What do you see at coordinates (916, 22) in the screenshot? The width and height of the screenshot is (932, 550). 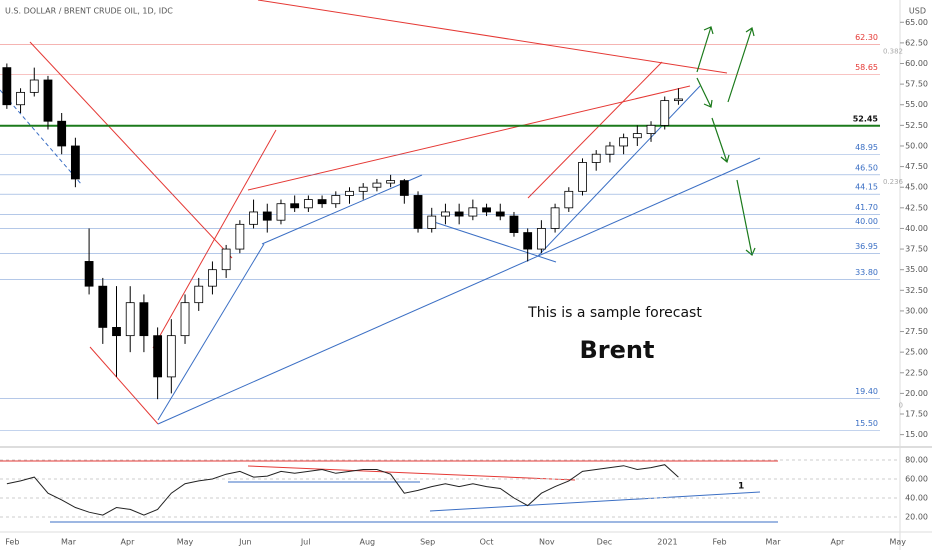 I see `y-tick-label: 65.00` at bounding box center [916, 22].